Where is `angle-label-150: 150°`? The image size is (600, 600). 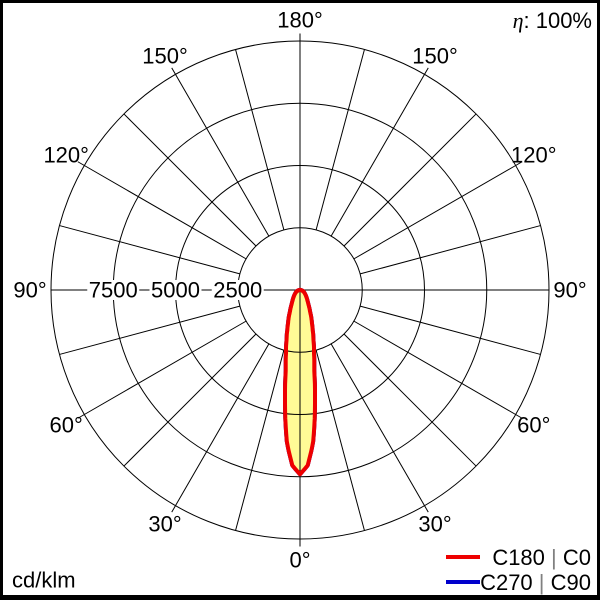
angle-label-150: 150° is located at coordinates (435, 56).